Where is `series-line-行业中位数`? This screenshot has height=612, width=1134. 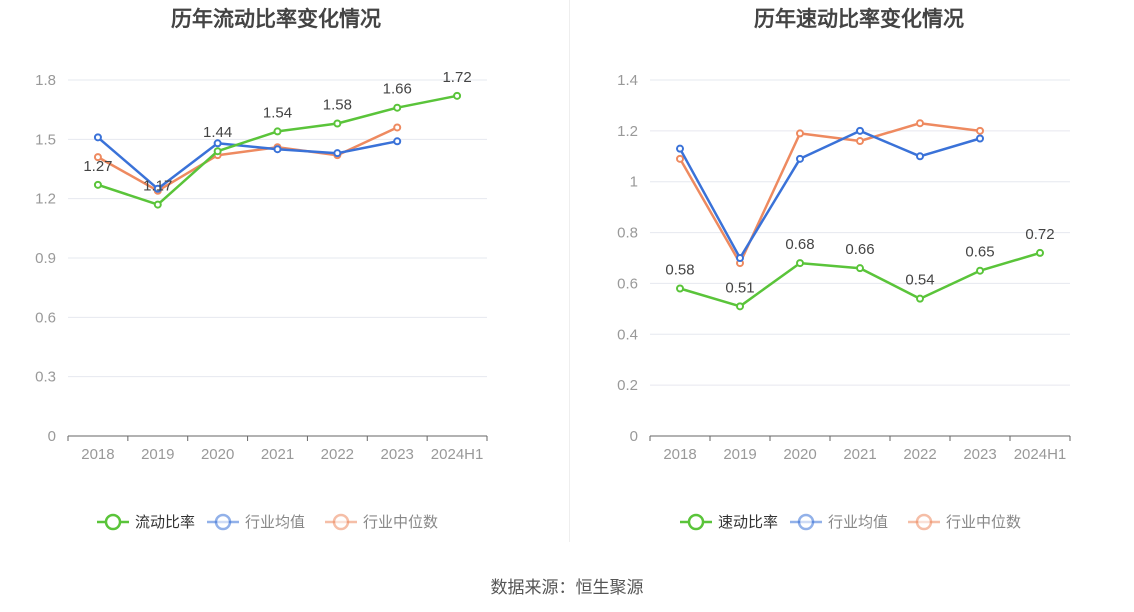 series-line-行业中位数 is located at coordinates (829, 193).